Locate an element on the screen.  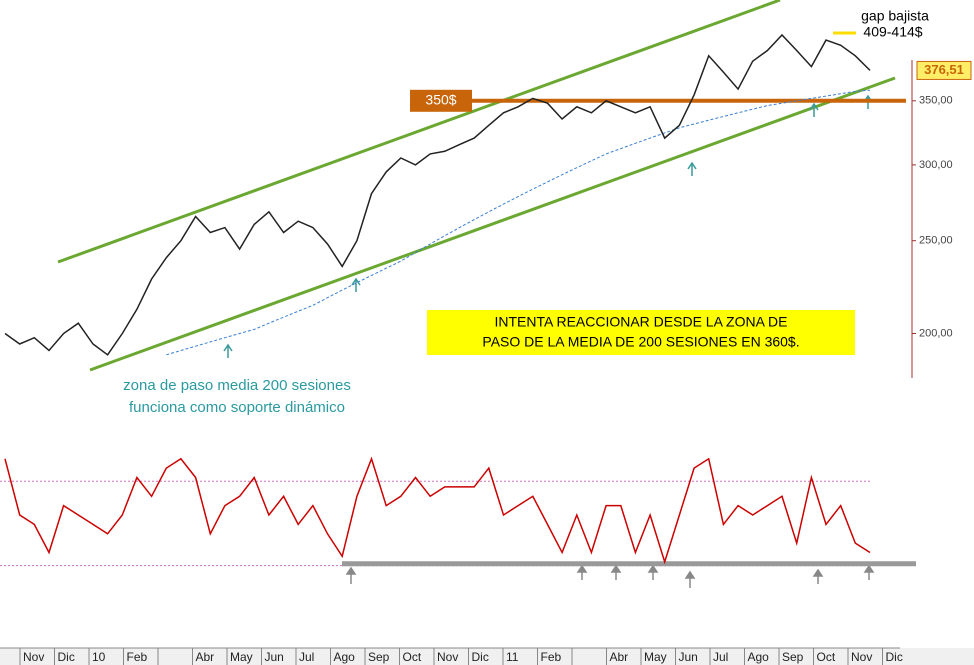
gap-range: 409-414$ is located at coordinates (892, 32).